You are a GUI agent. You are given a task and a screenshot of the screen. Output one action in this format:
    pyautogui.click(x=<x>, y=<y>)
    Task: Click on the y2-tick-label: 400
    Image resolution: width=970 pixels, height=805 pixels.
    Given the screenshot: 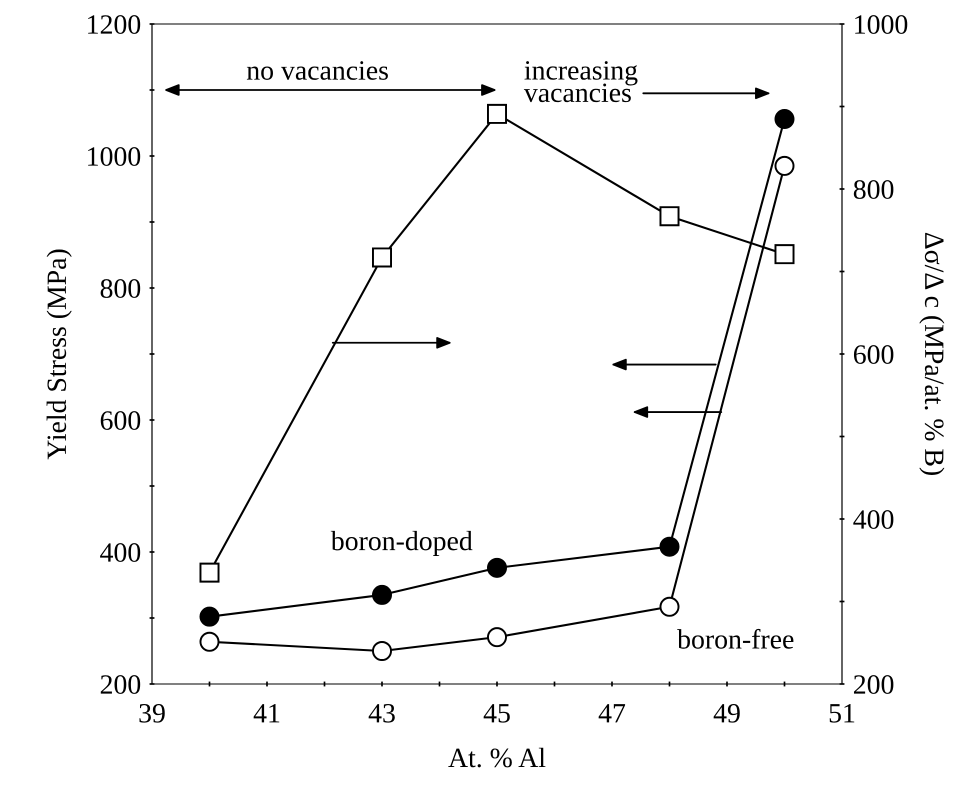 What is the action you would take?
    pyautogui.click(x=873, y=519)
    